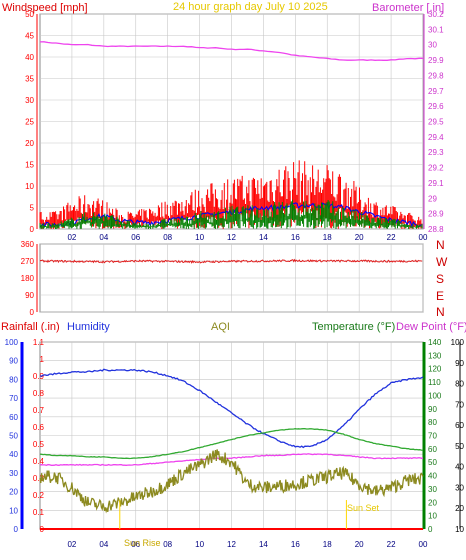 The height and width of the screenshot is (560, 466). I want to click on wind-tick-label: 25, so click(29, 122).